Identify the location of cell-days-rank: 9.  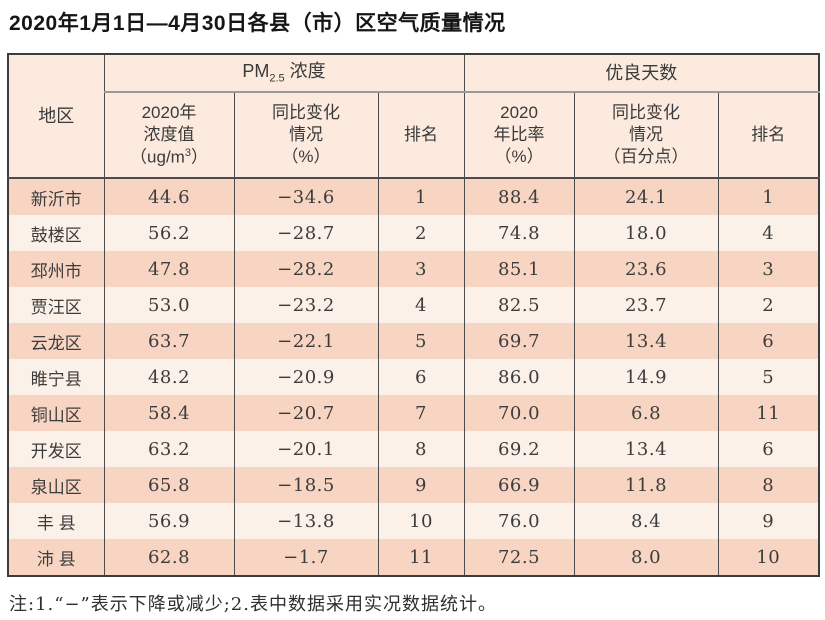
(768, 521).